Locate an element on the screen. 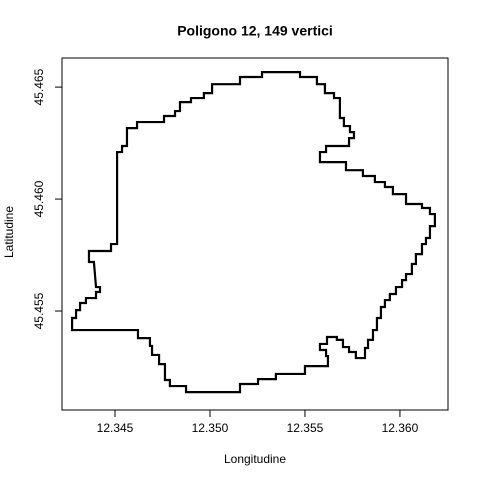  y-tick-label: 45.455 is located at coordinates (39, 310).